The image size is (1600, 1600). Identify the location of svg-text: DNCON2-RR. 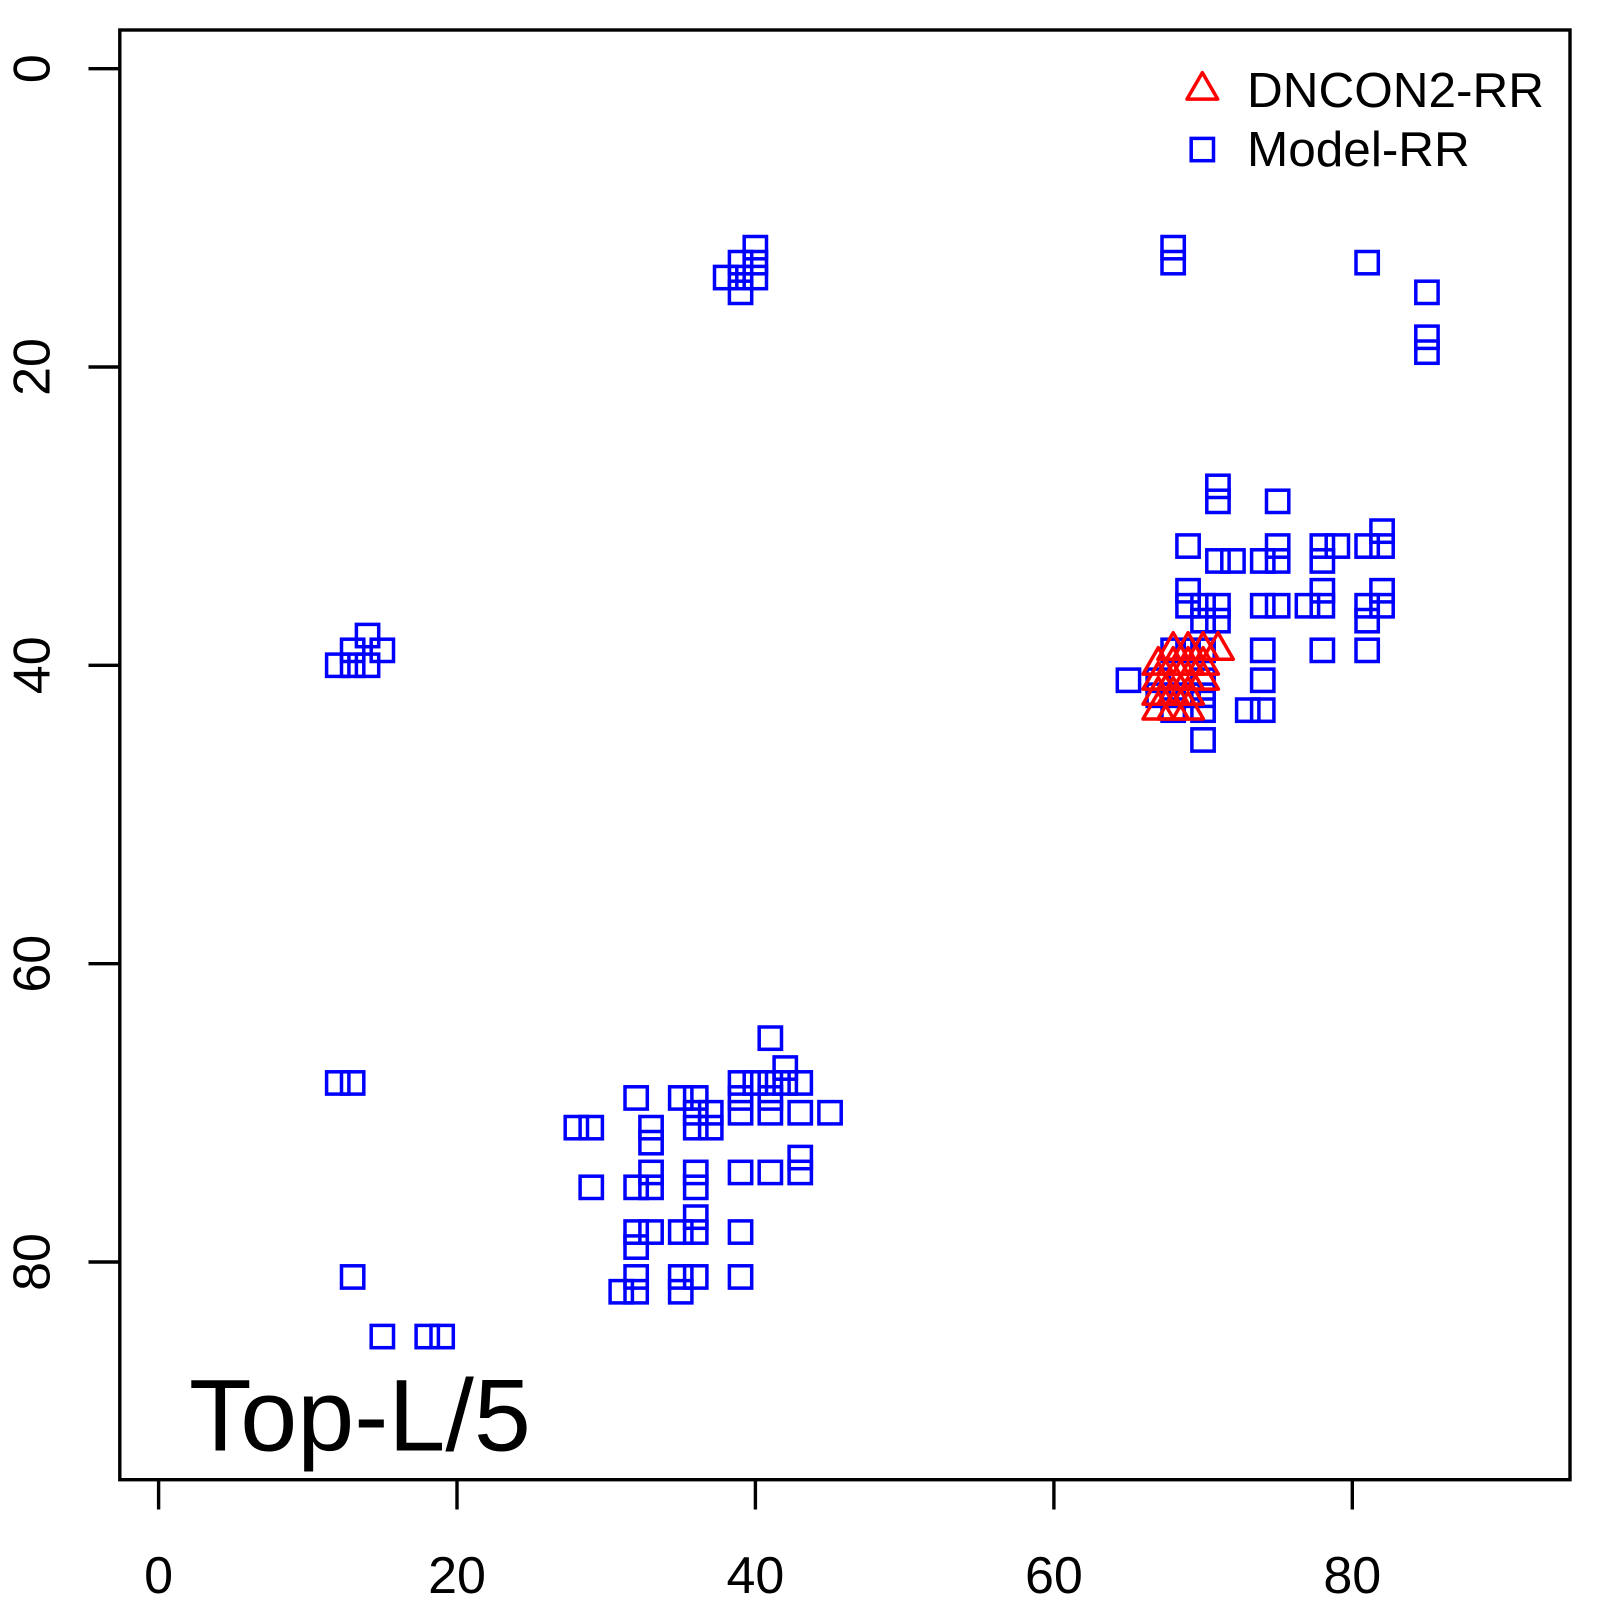
(1395, 90).